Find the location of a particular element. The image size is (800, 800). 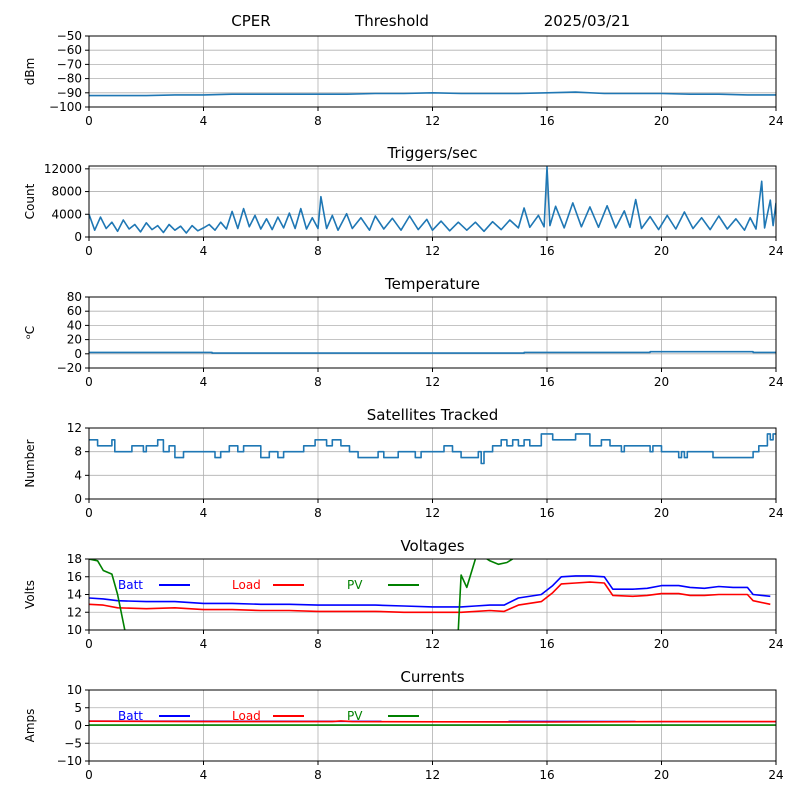

header-mode: Threshold is located at coordinates (391, 21).